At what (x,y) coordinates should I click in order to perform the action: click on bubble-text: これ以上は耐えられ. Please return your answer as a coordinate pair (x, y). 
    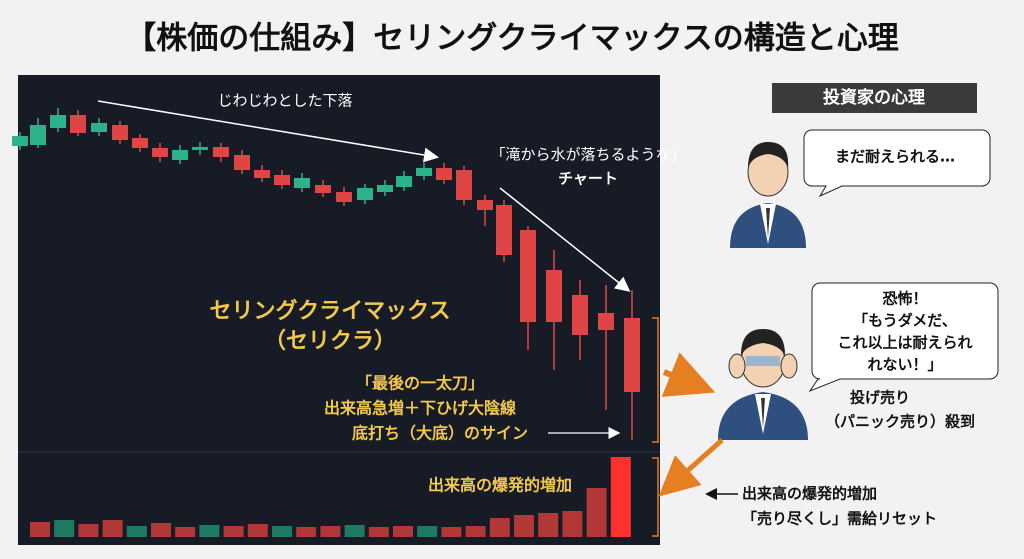
    Looking at the image, I should click on (904, 343).